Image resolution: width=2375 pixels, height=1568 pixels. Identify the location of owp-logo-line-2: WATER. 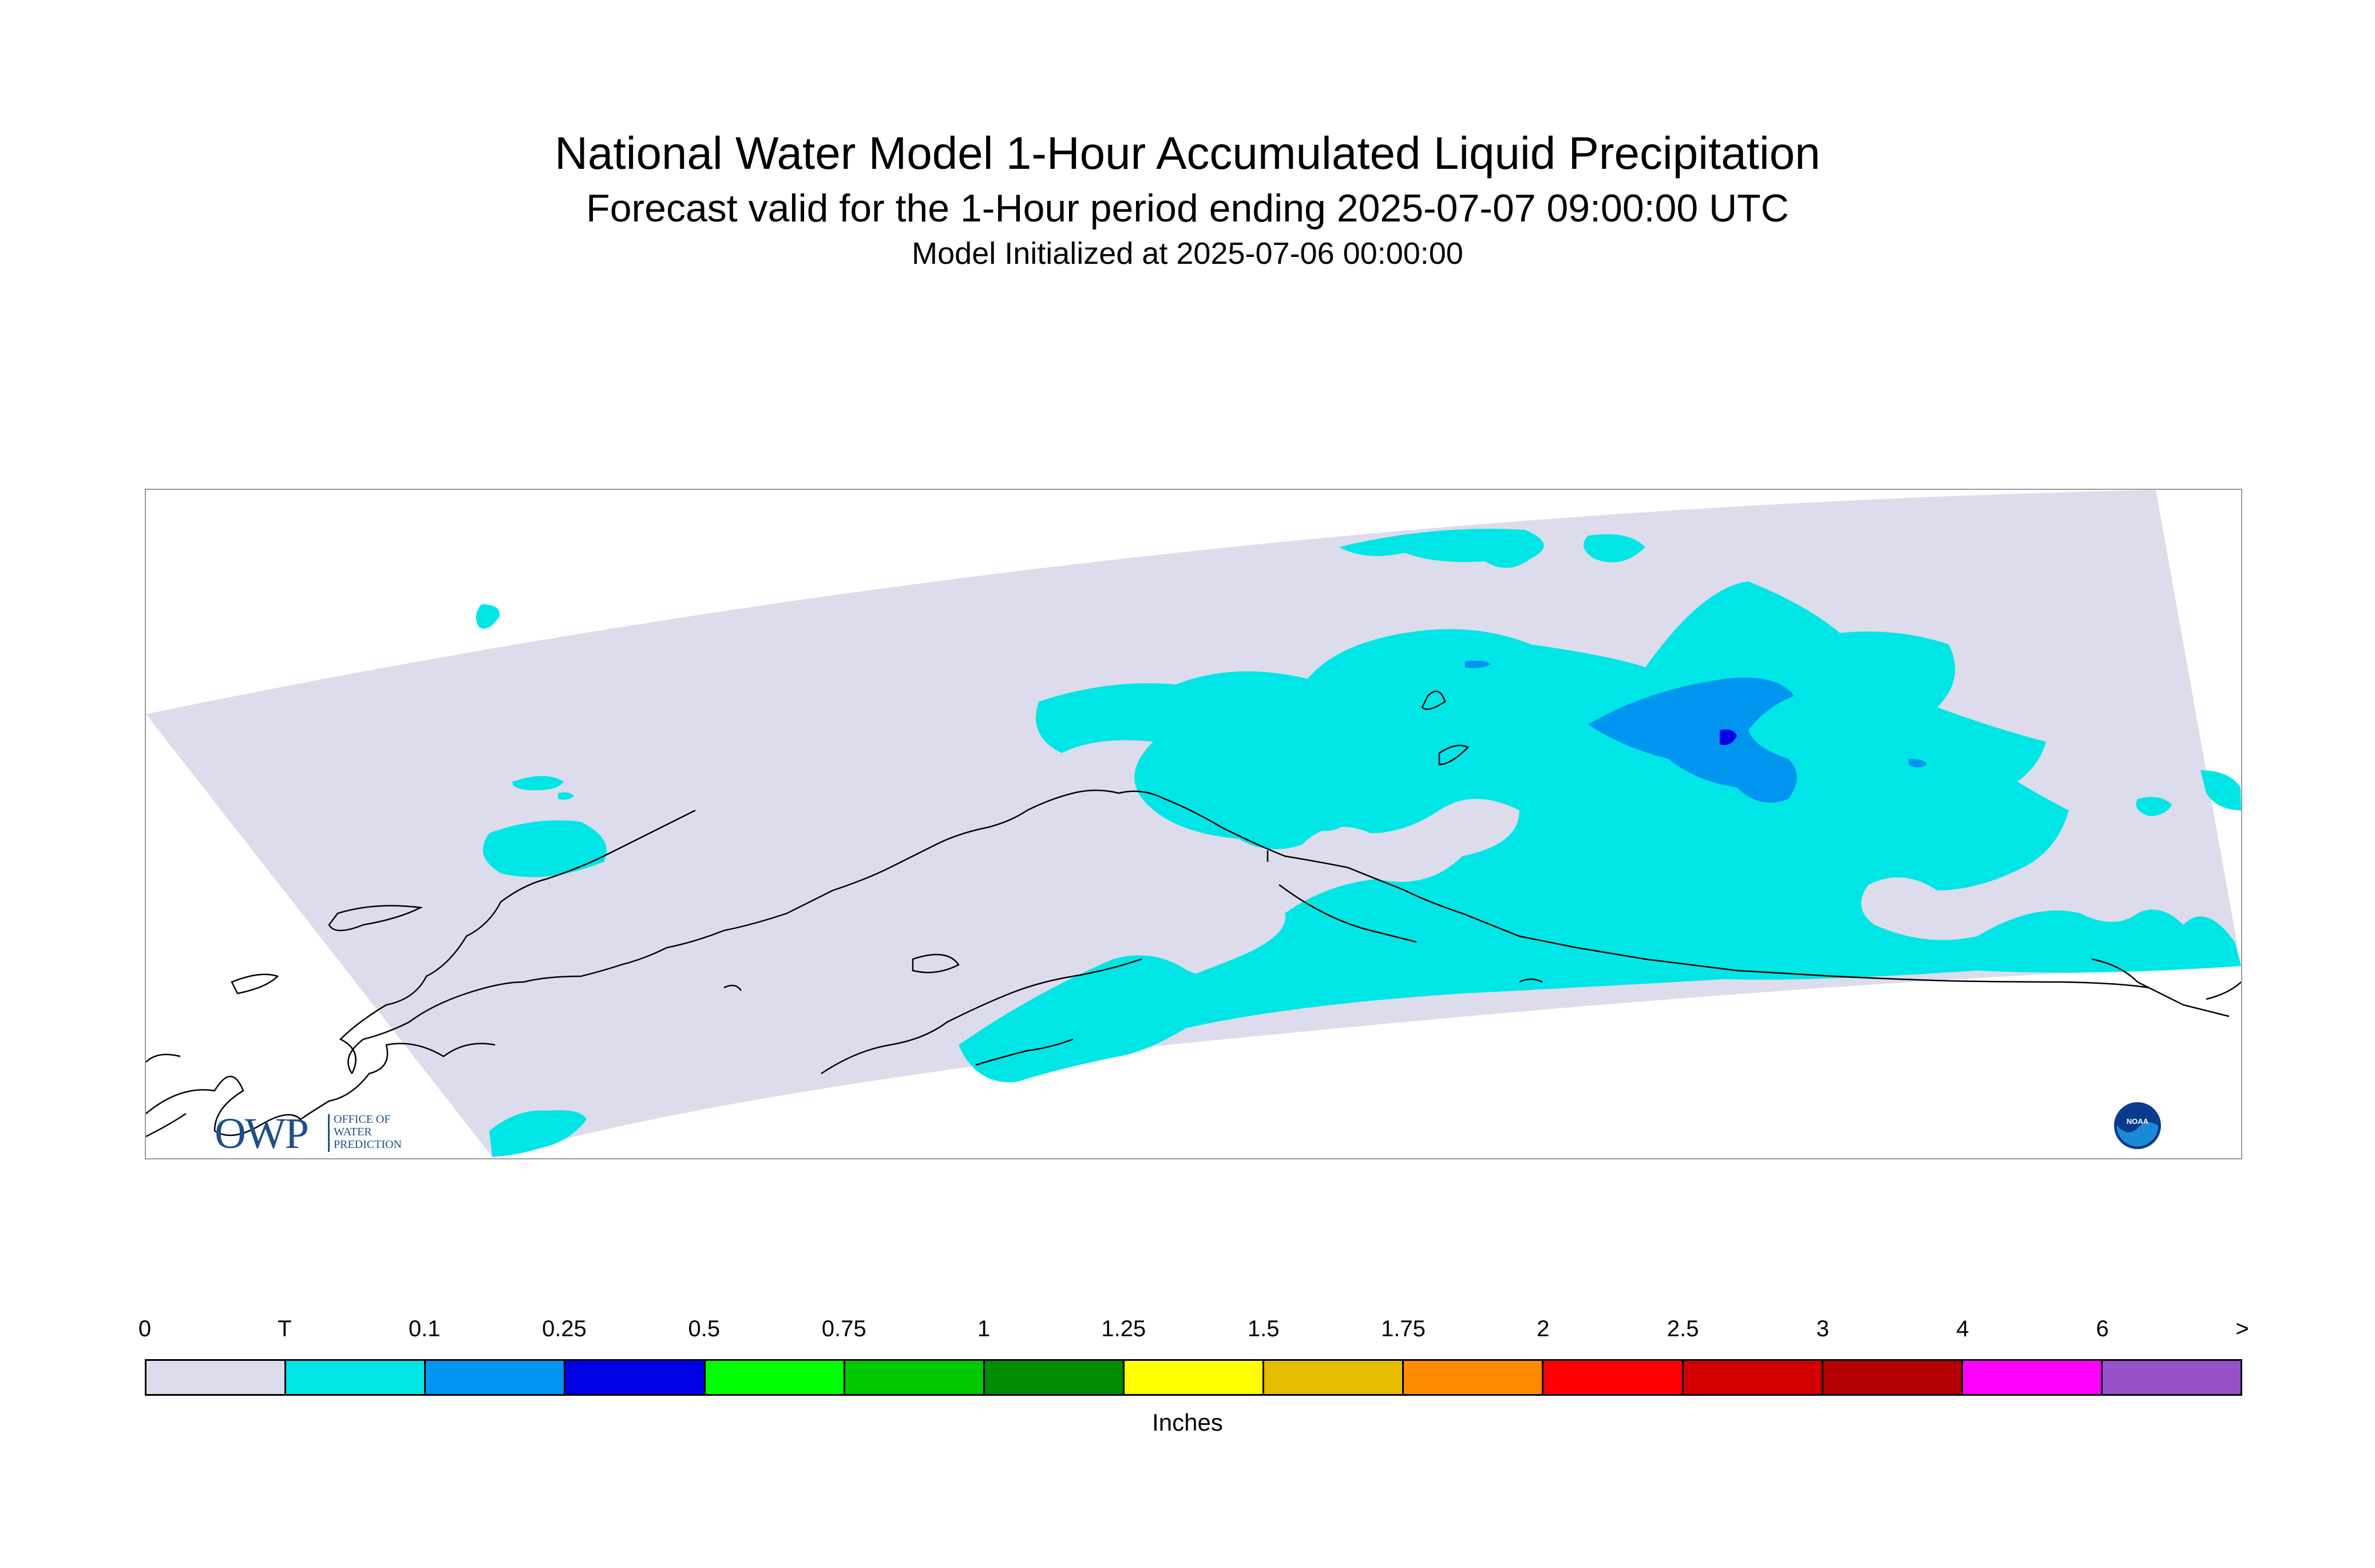
(353, 1132).